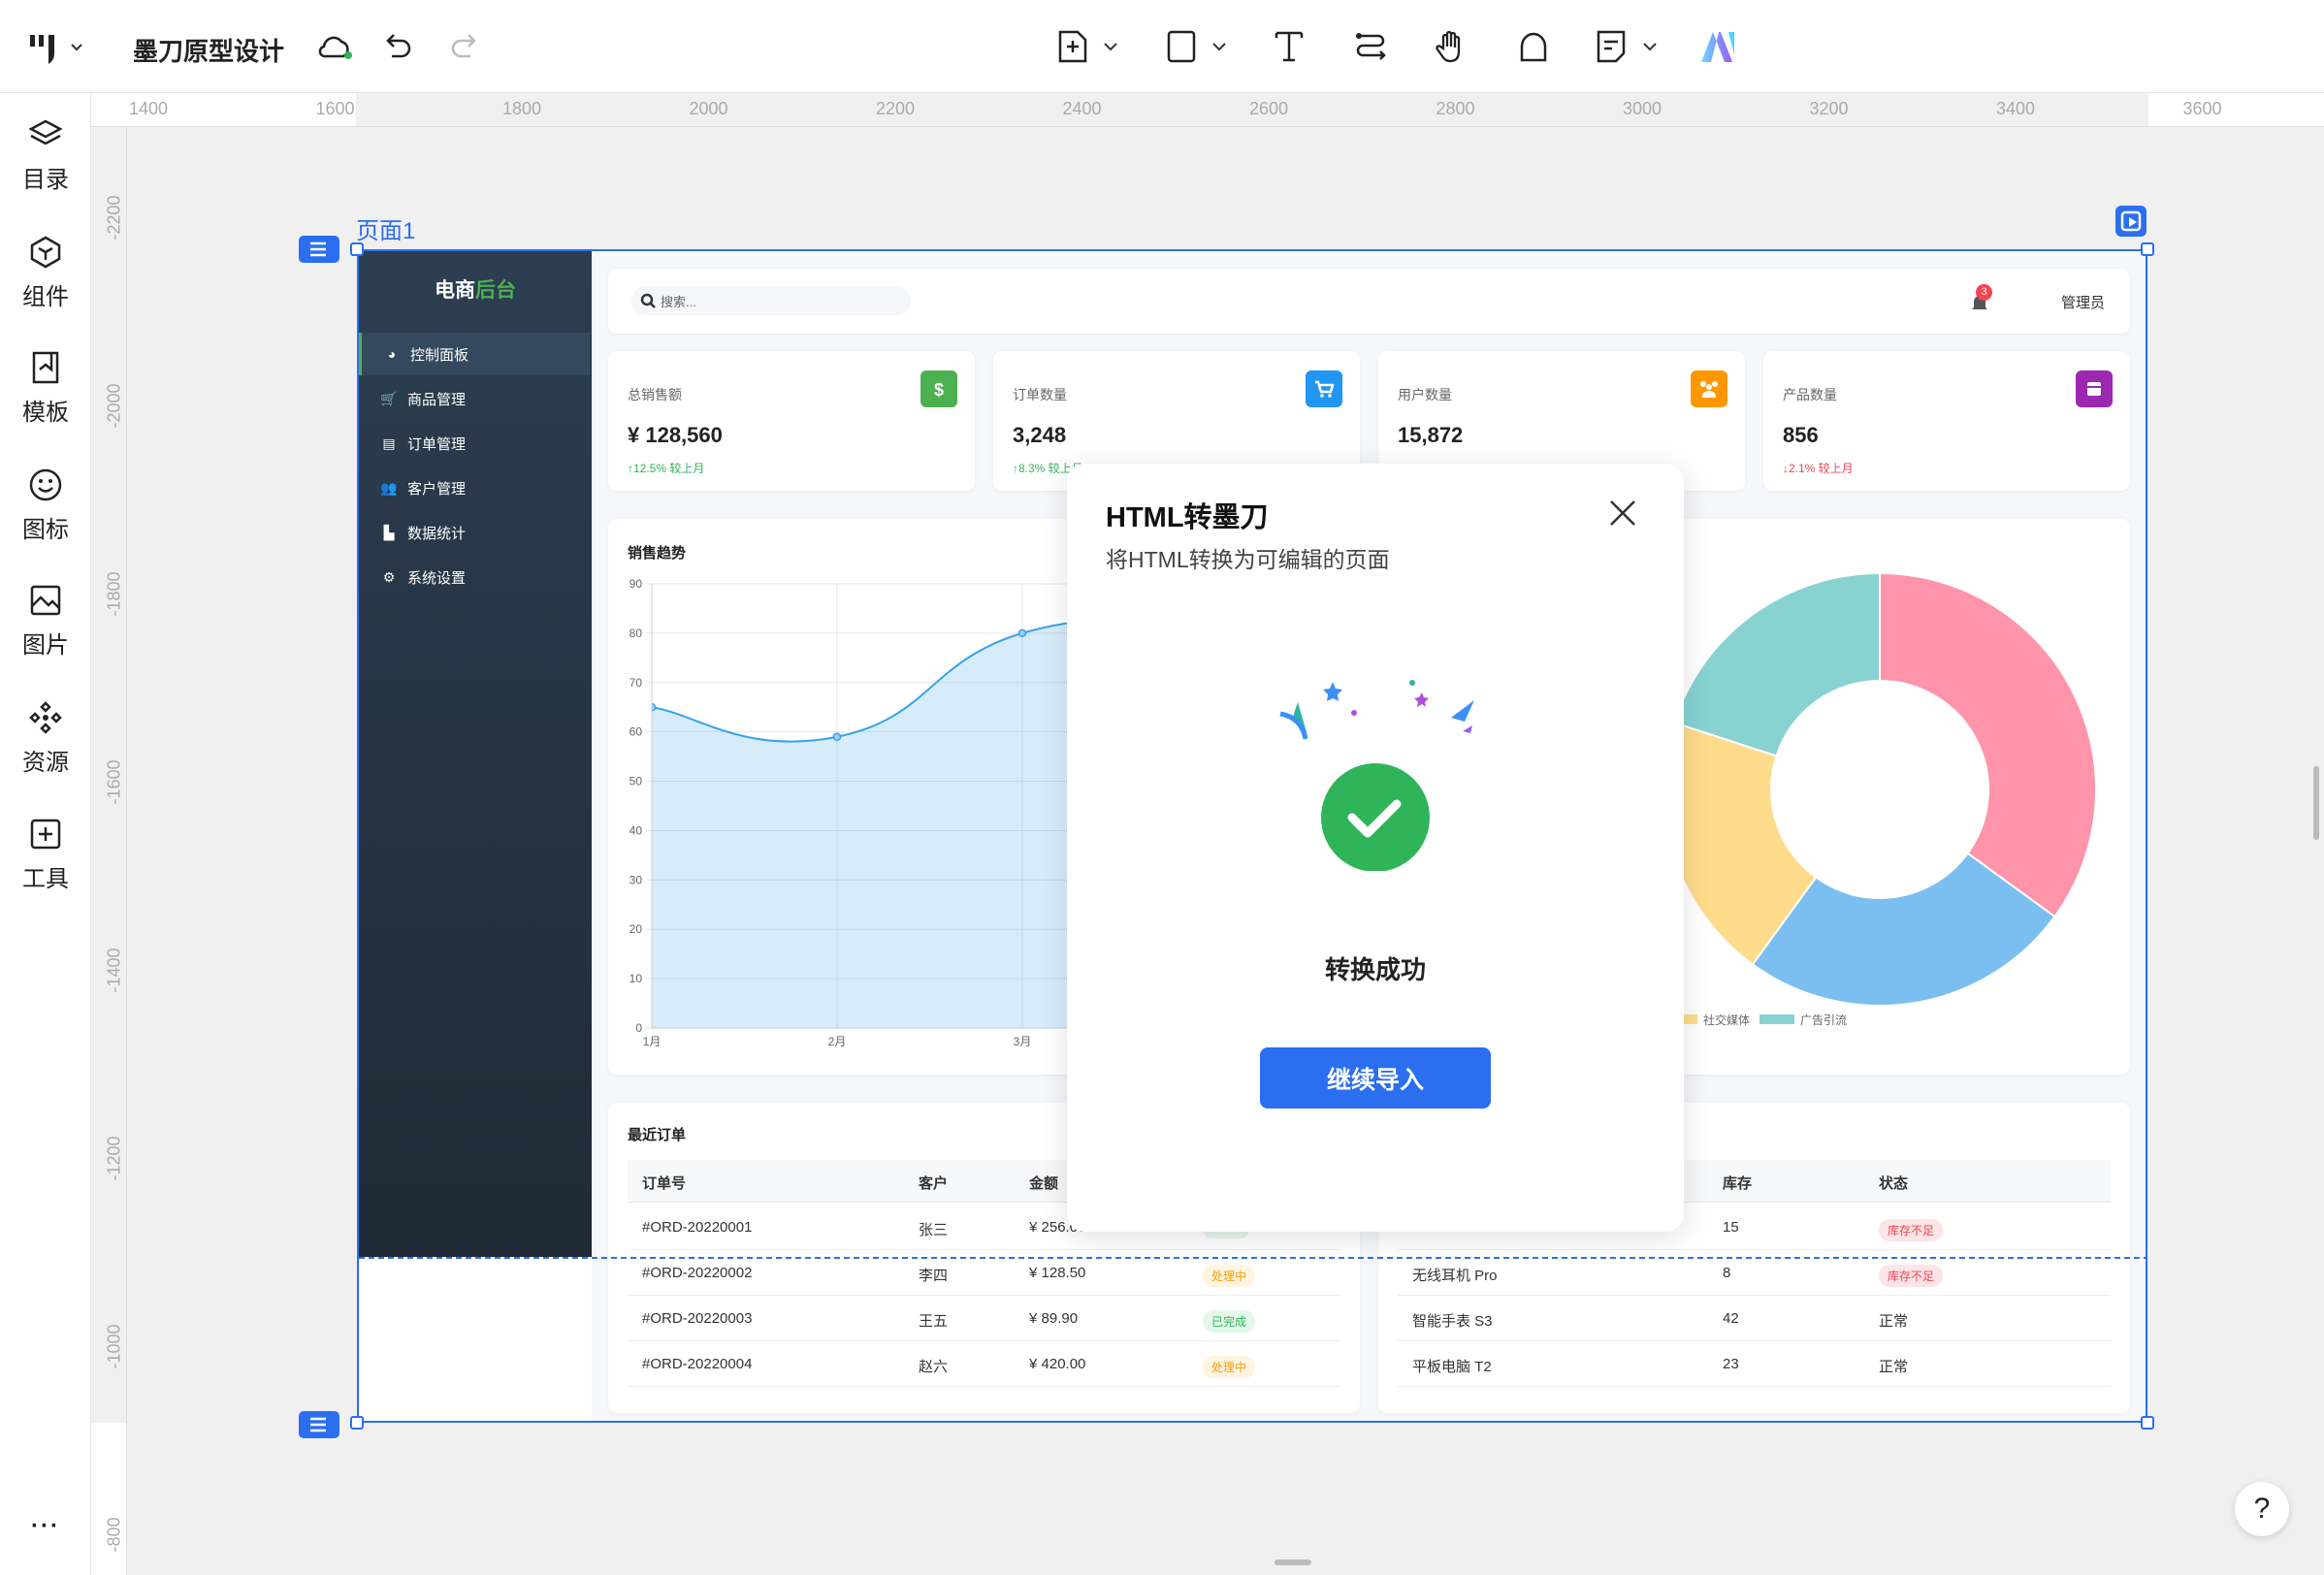 The image size is (2324, 1575). What do you see at coordinates (1376, 775) in the screenshot?
I see `confetti-icon` at bounding box center [1376, 775].